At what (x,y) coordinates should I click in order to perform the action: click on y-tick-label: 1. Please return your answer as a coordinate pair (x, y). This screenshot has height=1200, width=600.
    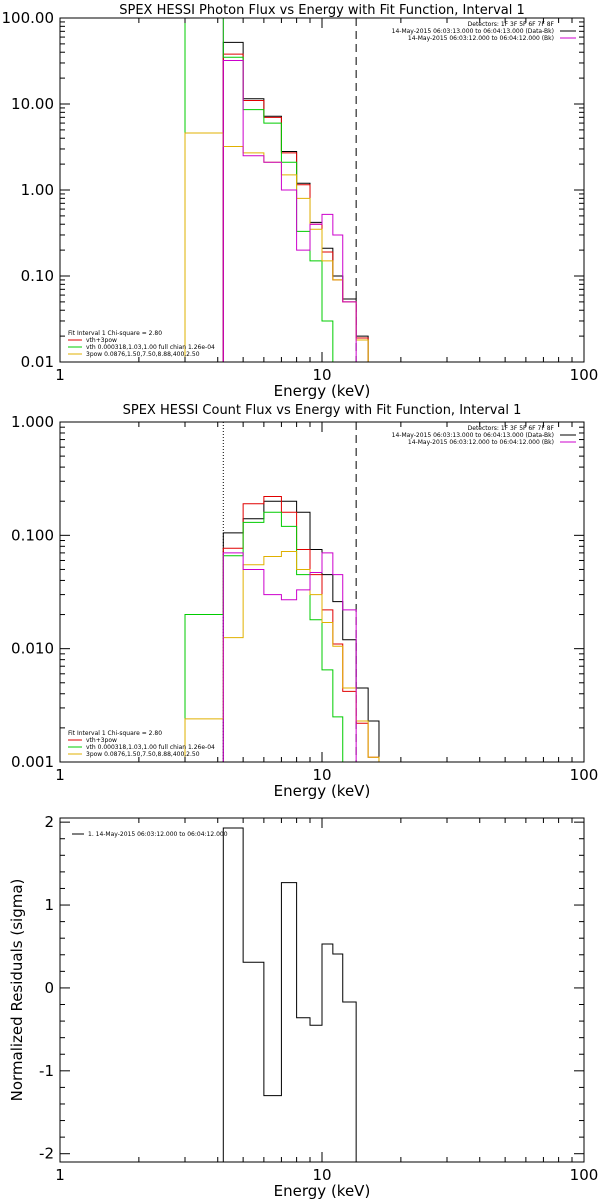
    Looking at the image, I should click on (49, 905).